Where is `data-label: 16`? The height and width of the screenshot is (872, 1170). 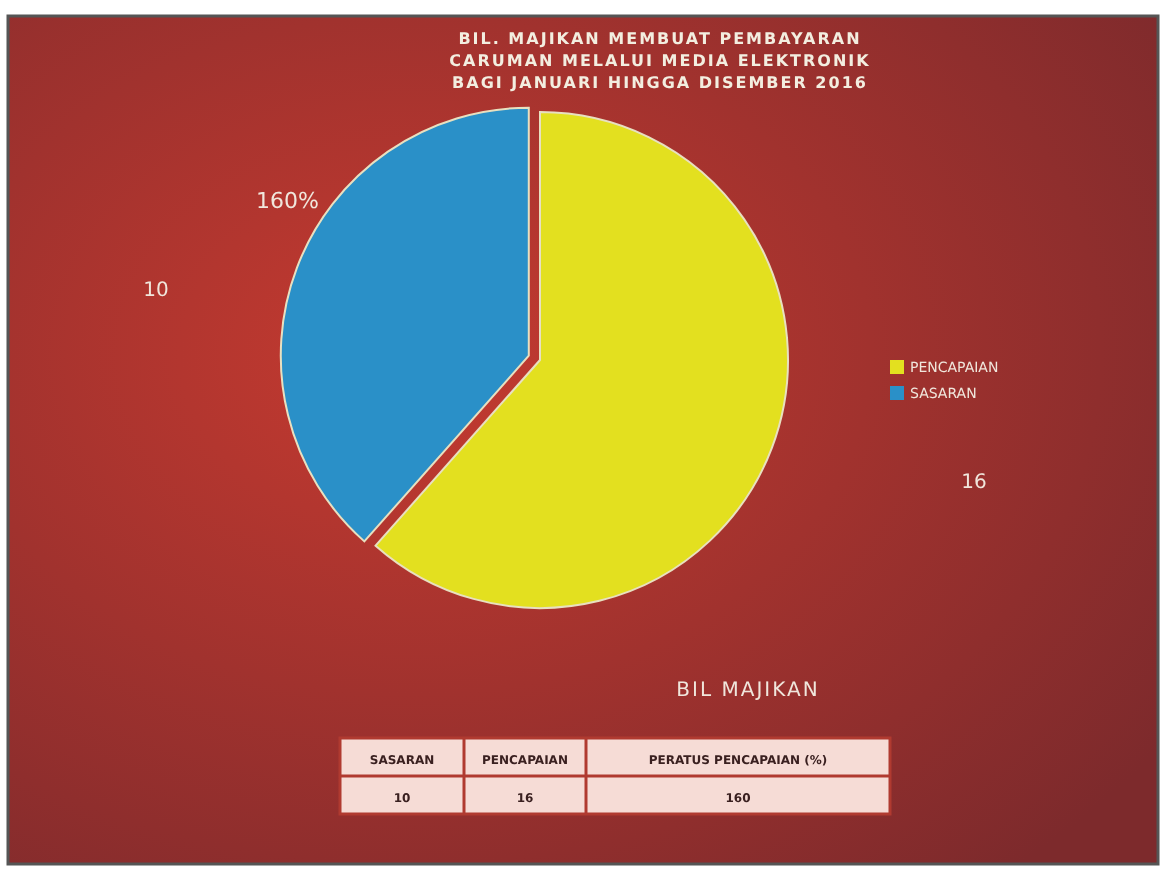 data-label: 16 is located at coordinates (974, 483).